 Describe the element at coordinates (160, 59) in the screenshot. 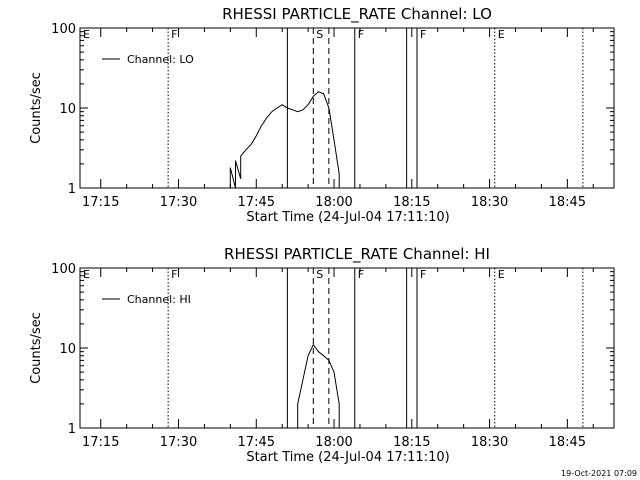

I see `legend-label: Channel: LO` at that location.